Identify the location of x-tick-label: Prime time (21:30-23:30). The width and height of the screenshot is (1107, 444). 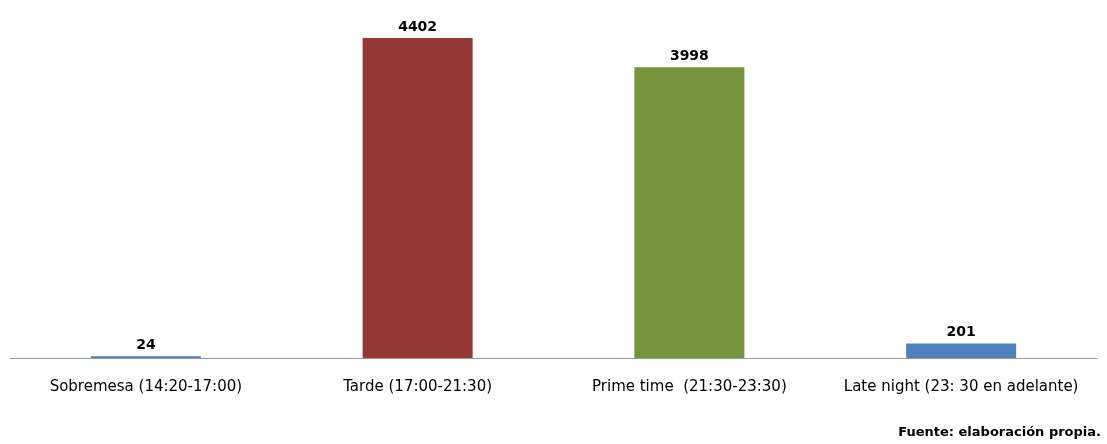
(689, 385).